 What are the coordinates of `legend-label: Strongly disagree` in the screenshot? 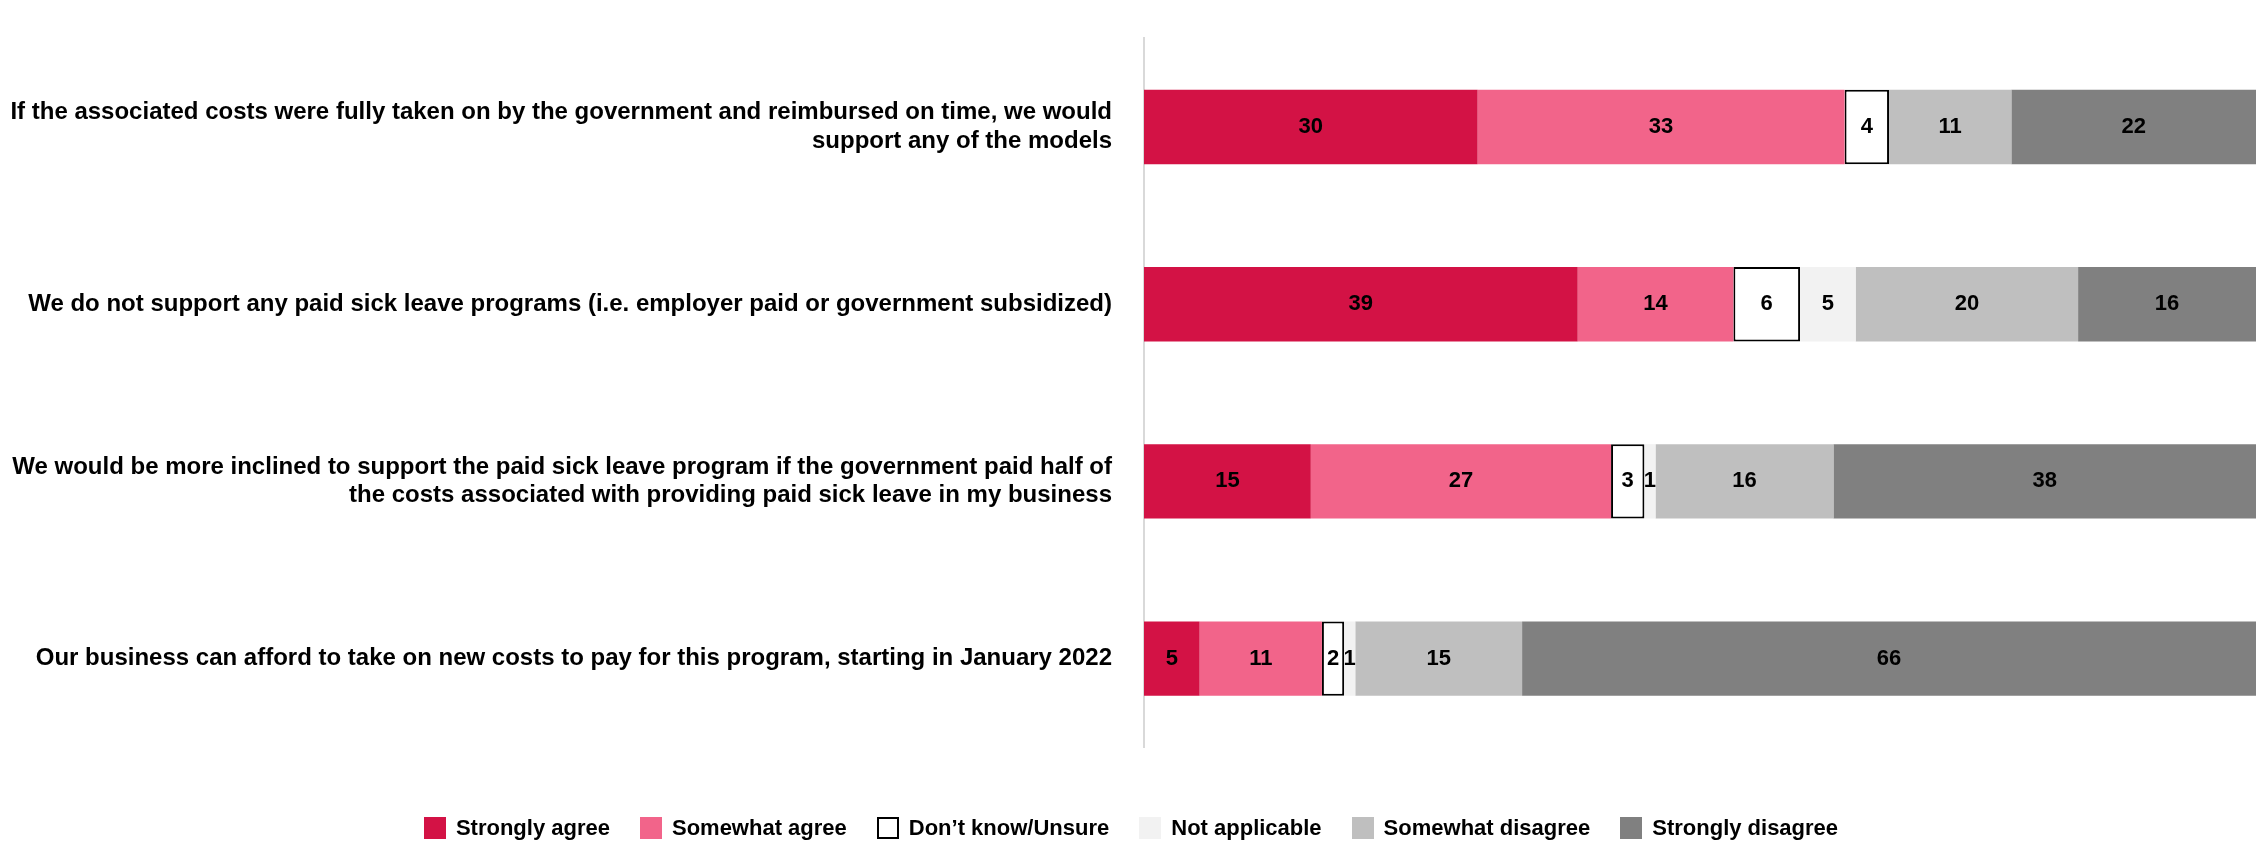 It's located at (1745, 828).